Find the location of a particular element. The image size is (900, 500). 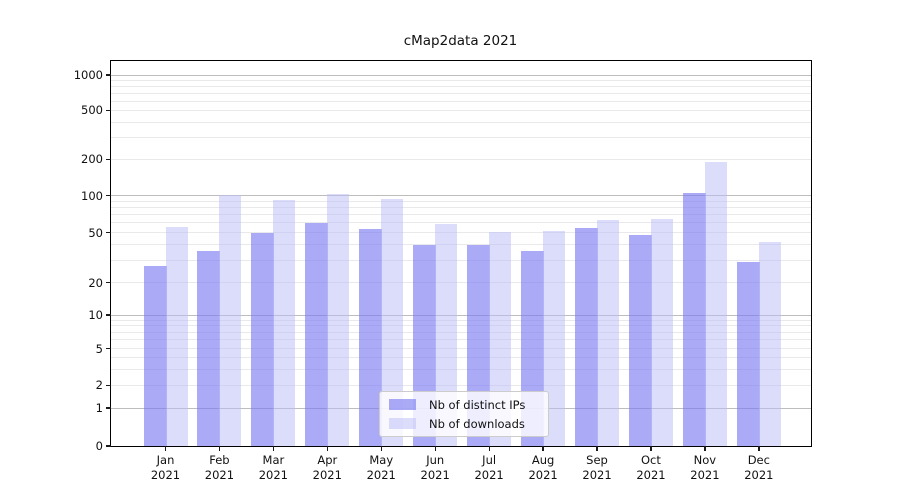

x-tick-label: Jan 2021 is located at coordinates (165, 467).